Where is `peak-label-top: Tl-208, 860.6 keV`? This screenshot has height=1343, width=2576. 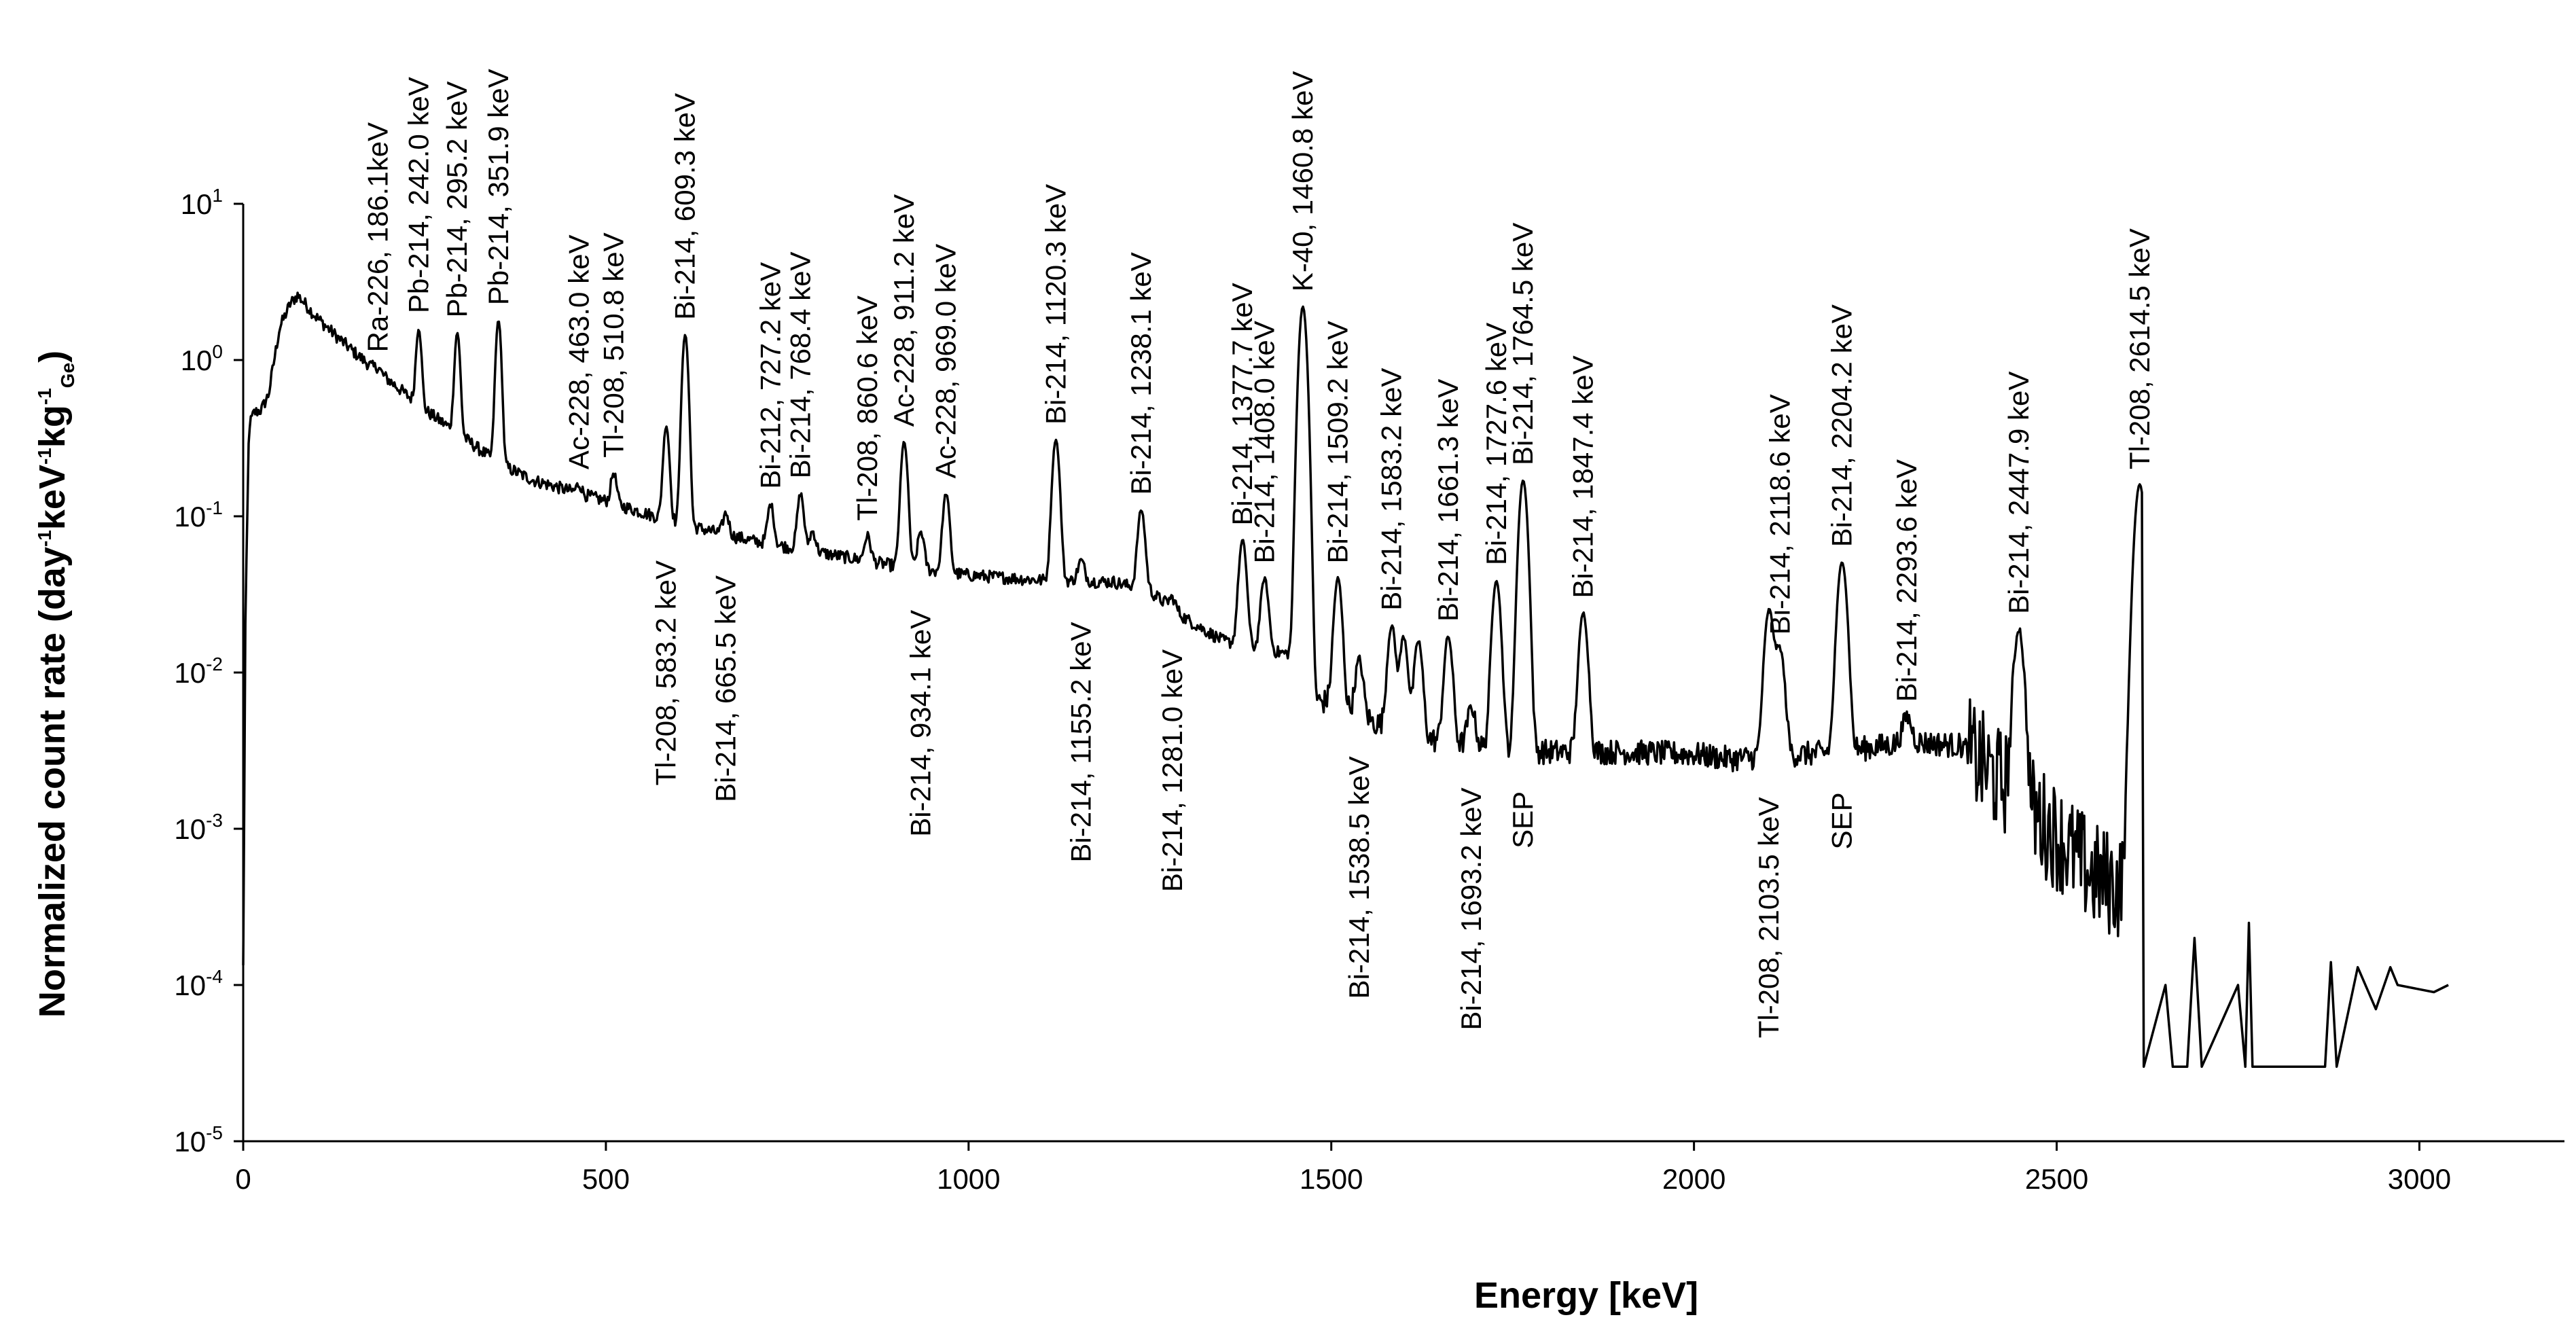 peak-label-top: Tl-208, 860.6 keV is located at coordinates (867, 408).